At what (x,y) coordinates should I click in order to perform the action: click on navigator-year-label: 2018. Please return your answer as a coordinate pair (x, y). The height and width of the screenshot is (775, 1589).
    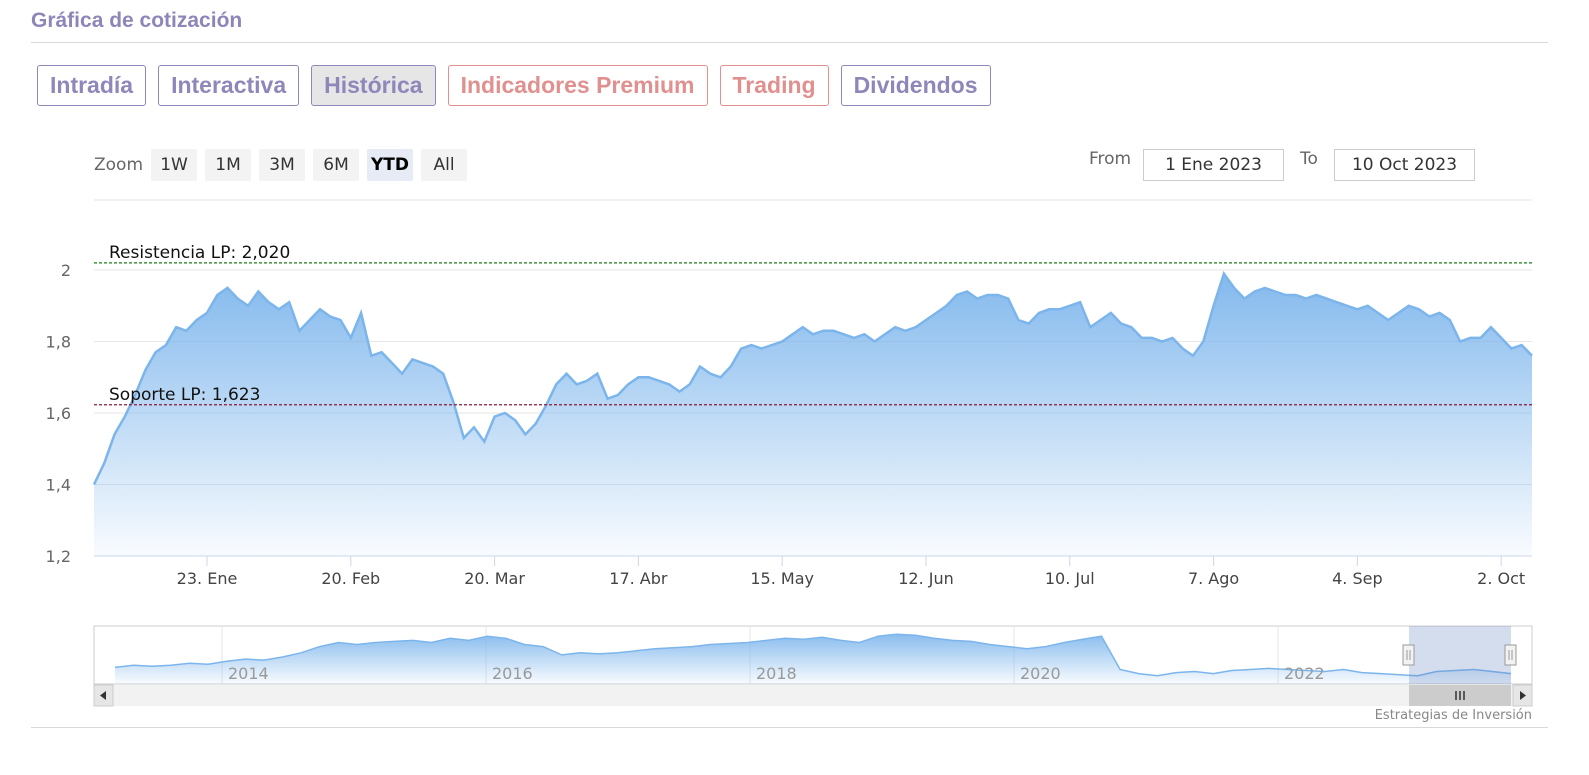
    Looking at the image, I should click on (776, 673).